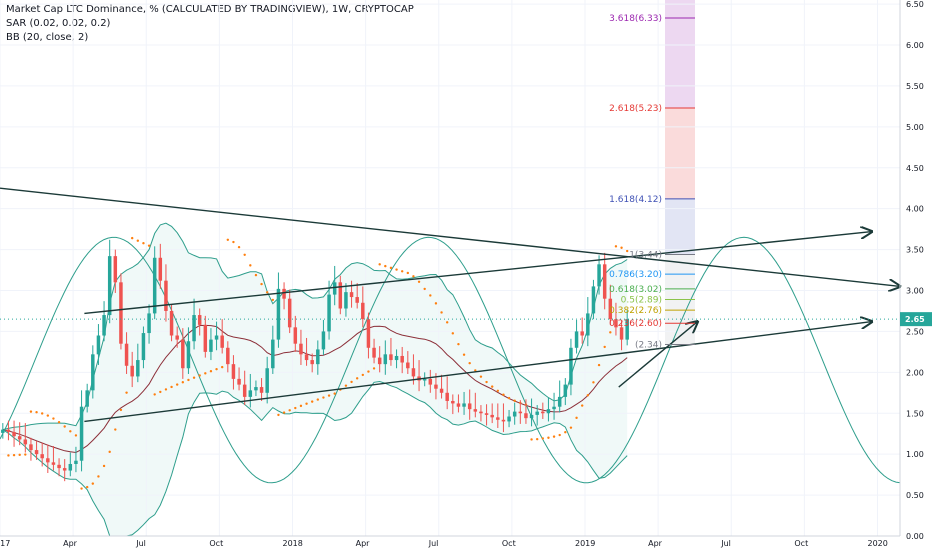  What do you see at coordinates (915, 127) in the screenshot?
I see `y-tick-label: 5.00` at bounding box center [915, 127].